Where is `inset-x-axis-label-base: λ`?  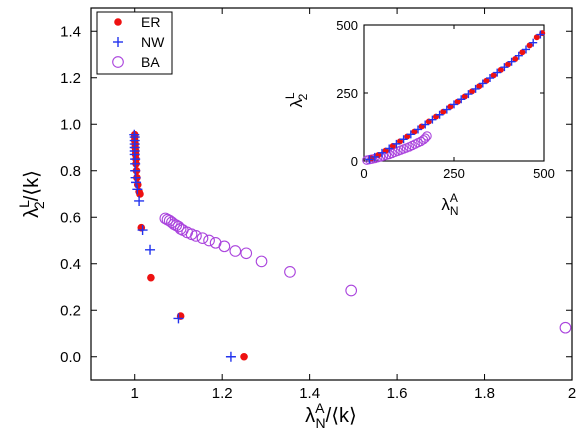 inset-x-axis-label-base: λ is located at coordinates (445, 204).